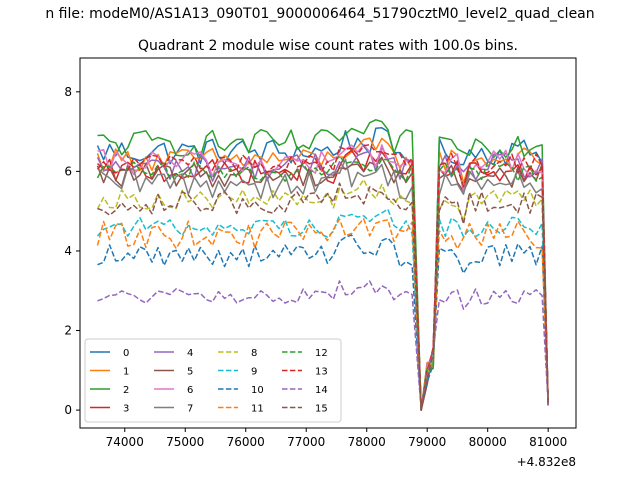 The image size is (640, 480). I want to click on legend-label-6: 6, so click(190, 390).